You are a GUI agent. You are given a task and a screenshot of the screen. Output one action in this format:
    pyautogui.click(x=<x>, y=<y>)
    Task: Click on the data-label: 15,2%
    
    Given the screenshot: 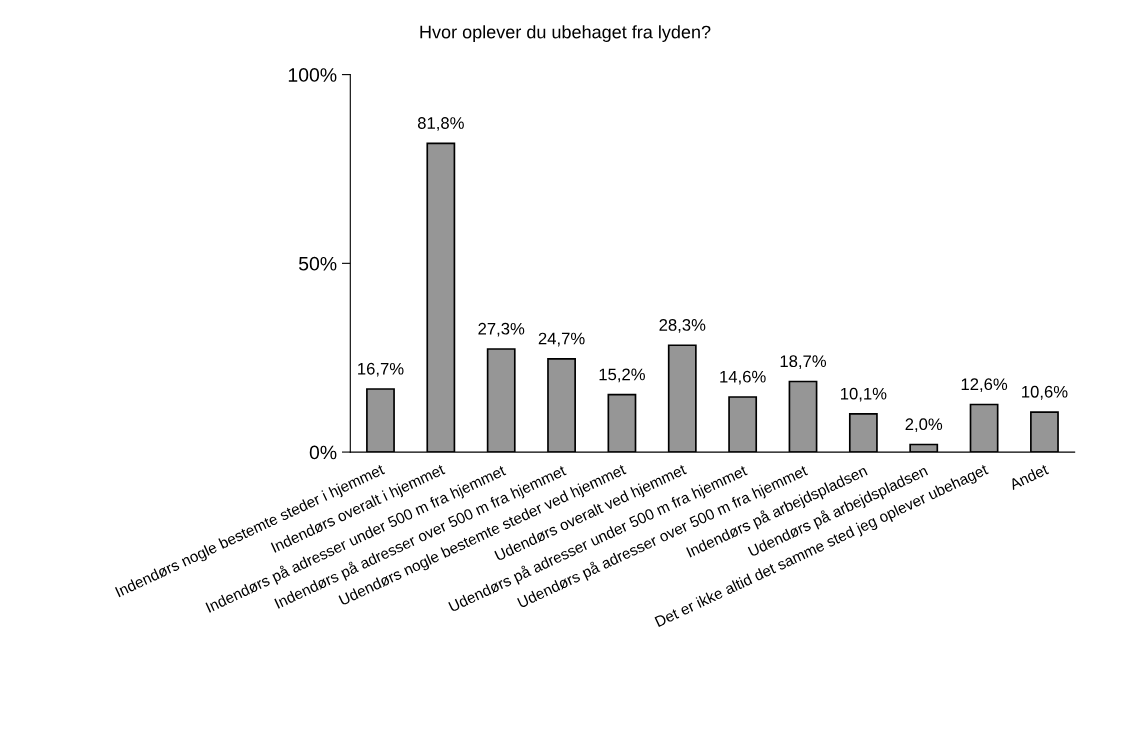 What is the action you would take?
    pyautogui.click(x=622, y=375)
    